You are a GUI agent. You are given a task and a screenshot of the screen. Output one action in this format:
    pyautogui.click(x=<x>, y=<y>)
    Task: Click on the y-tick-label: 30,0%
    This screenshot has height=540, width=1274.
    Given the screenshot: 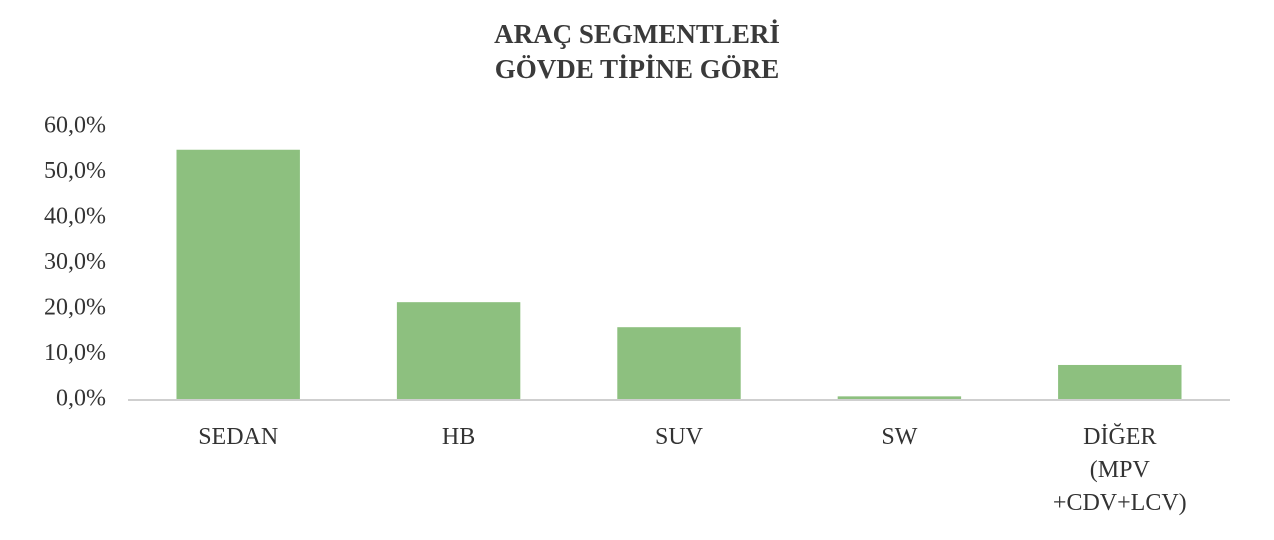 What is the action you would take?
    pyautogui.click(x=75, y=262)
    